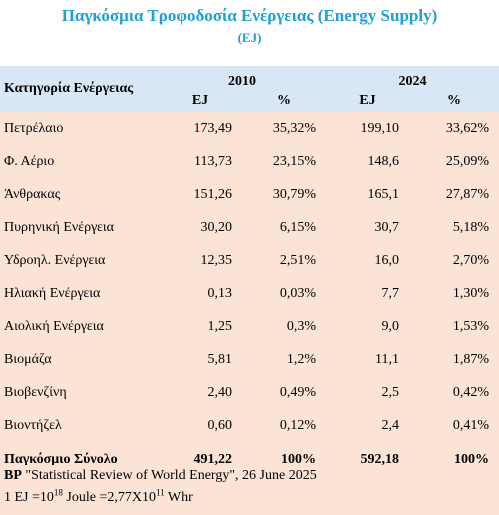 This screenshot has width=499, height=515. What do you see at coordinates (109, 497) in the screenshot?
I see `conversion-part-b: Joule =2,77X10` at bounding box center [109, 497].